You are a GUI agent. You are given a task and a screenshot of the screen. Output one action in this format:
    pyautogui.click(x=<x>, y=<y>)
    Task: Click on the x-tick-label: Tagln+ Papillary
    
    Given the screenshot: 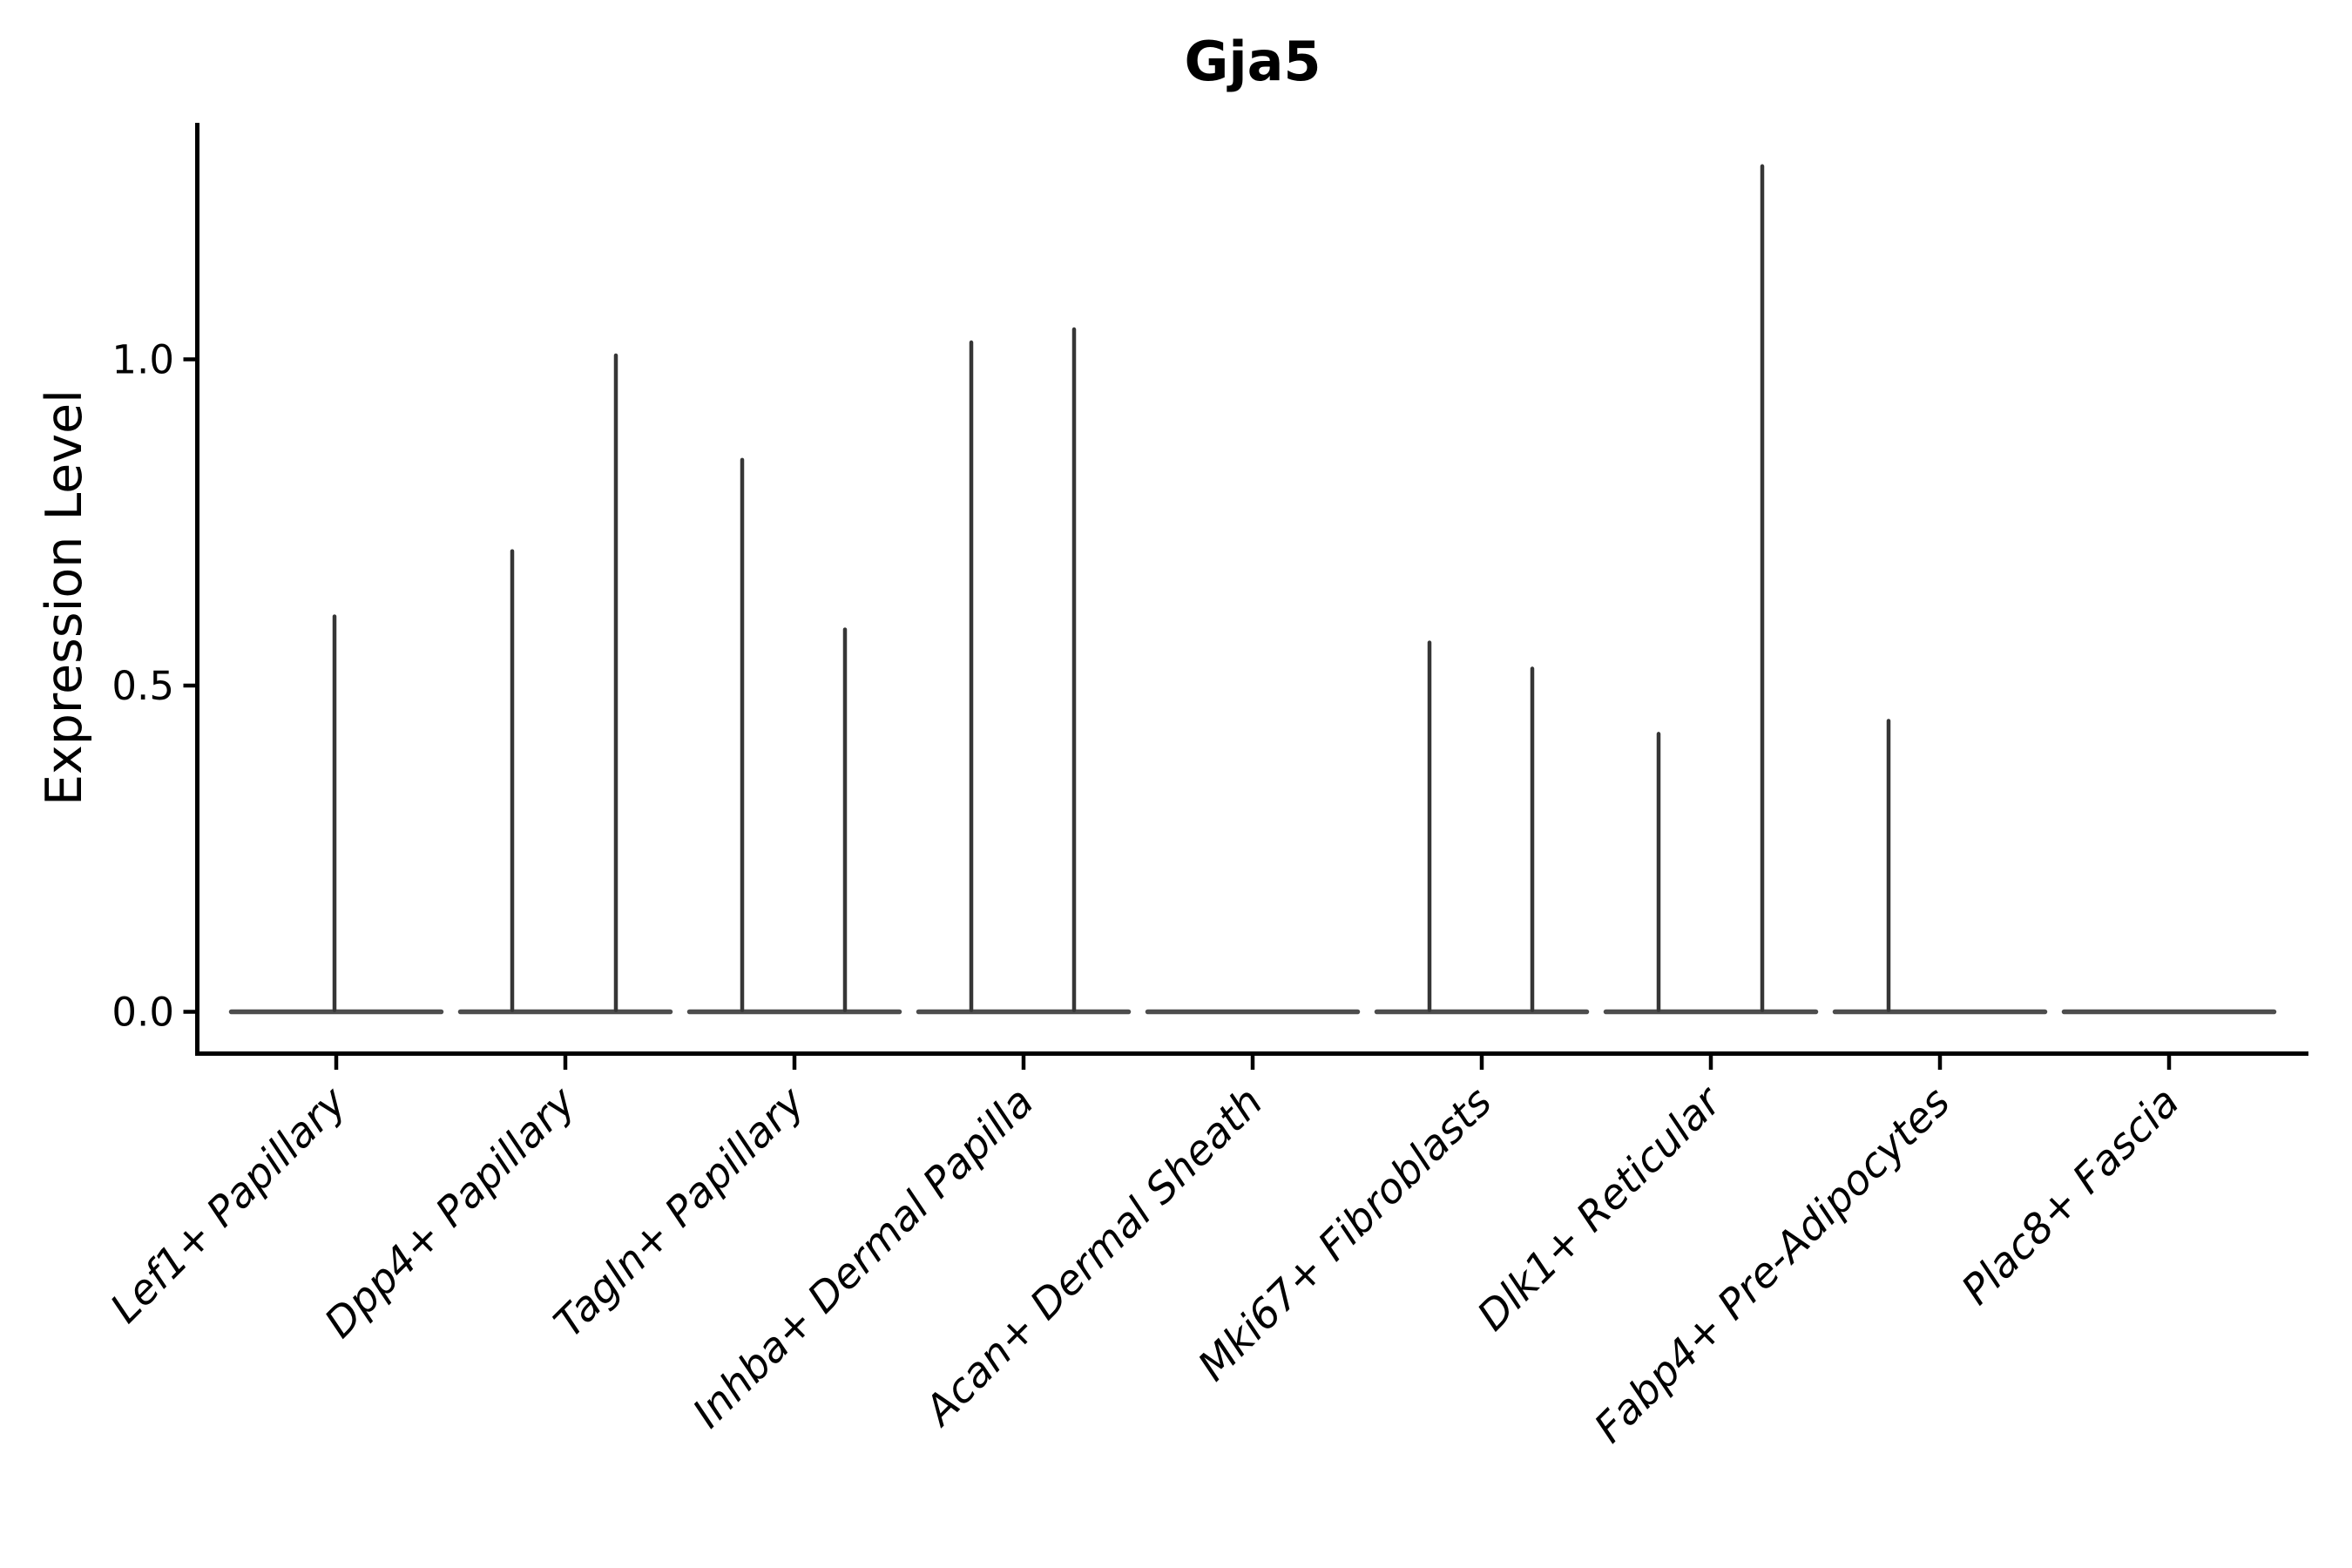 What is the action you would take?
    pyautogui.click(x=680, y=1213)
    